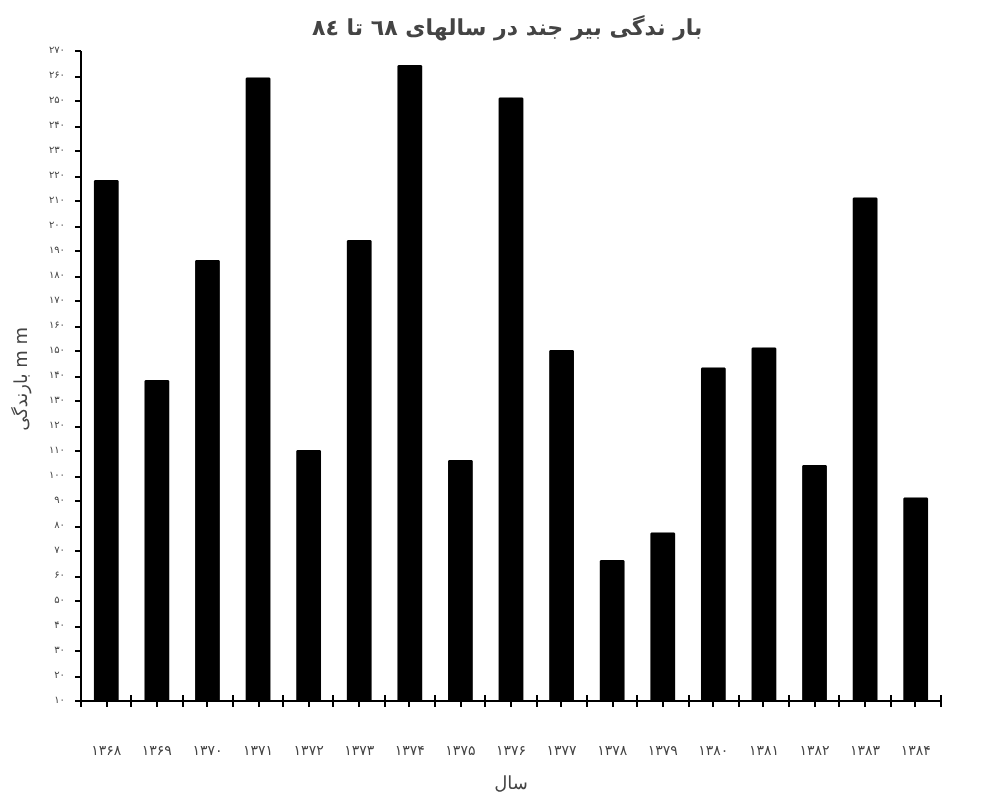  Describe the element at coordinates (20, 378) in the screenshot. I see `y-axis-title: بارندگی m m` at that location.